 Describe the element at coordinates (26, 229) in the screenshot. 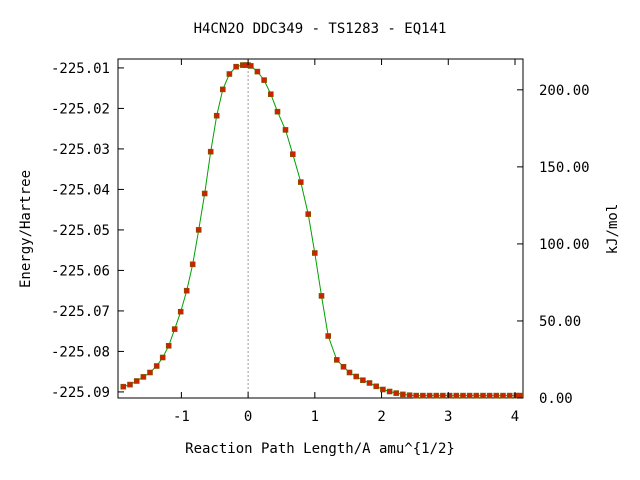

I see `y-axis-label: Energy/Hartree` at that location.